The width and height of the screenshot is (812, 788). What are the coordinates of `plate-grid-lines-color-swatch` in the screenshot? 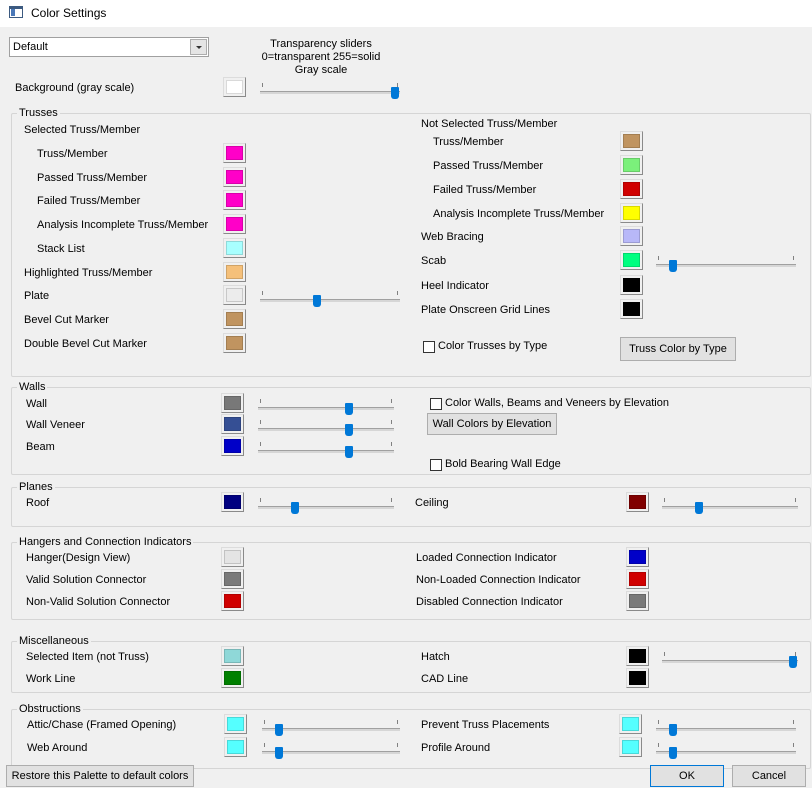 It's located at (631, 309).